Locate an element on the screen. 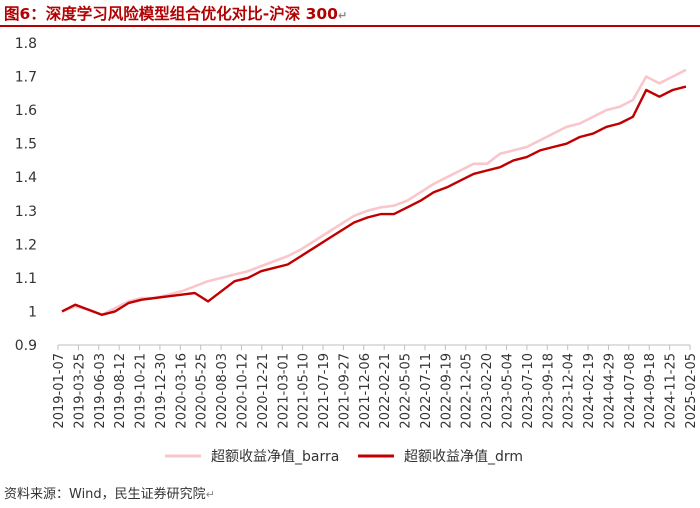  legend-label: 超额收益净值_barra is located at coordinates (275, 457).